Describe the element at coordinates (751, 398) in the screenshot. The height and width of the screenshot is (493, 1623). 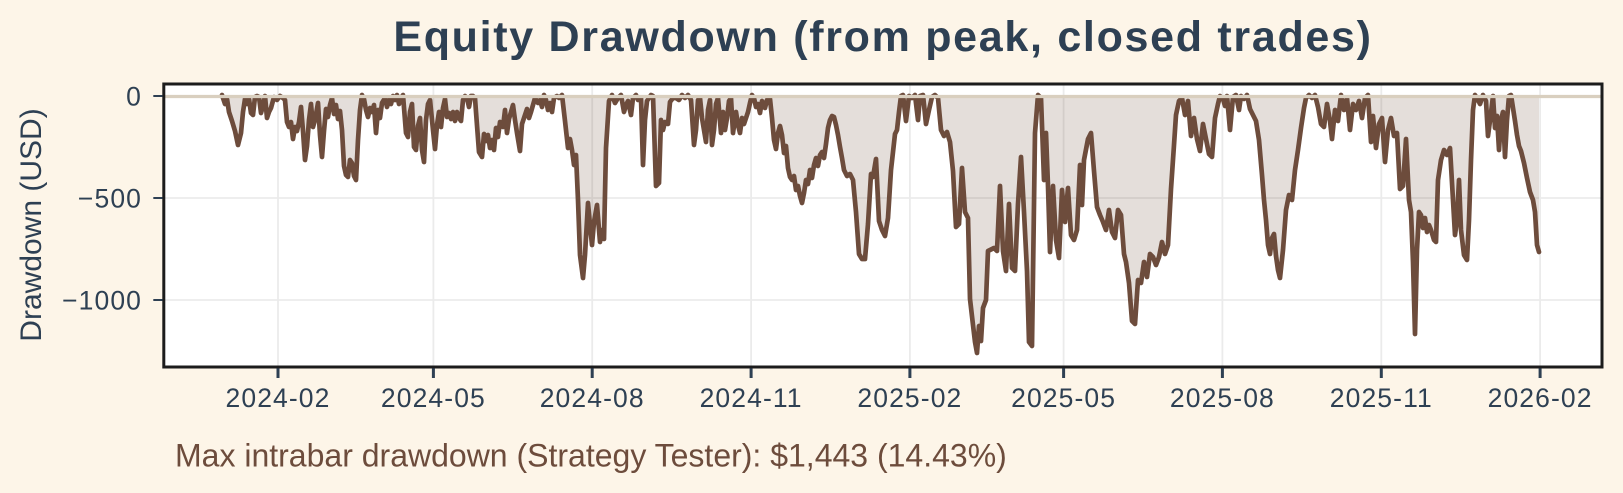
I see `svg-text: 2024-11` at that location.